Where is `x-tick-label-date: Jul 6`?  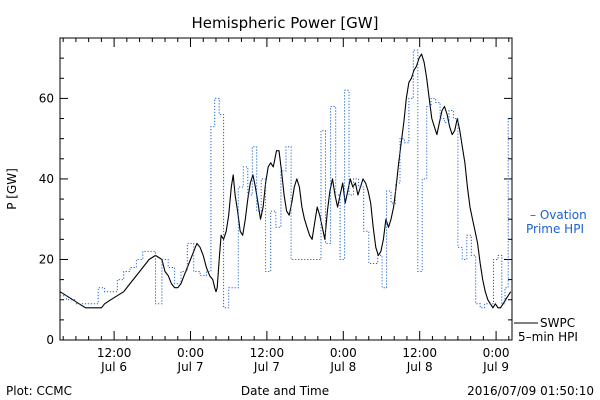 x-tick-label-date: Jul 6 is located at coordinates (113, 367).